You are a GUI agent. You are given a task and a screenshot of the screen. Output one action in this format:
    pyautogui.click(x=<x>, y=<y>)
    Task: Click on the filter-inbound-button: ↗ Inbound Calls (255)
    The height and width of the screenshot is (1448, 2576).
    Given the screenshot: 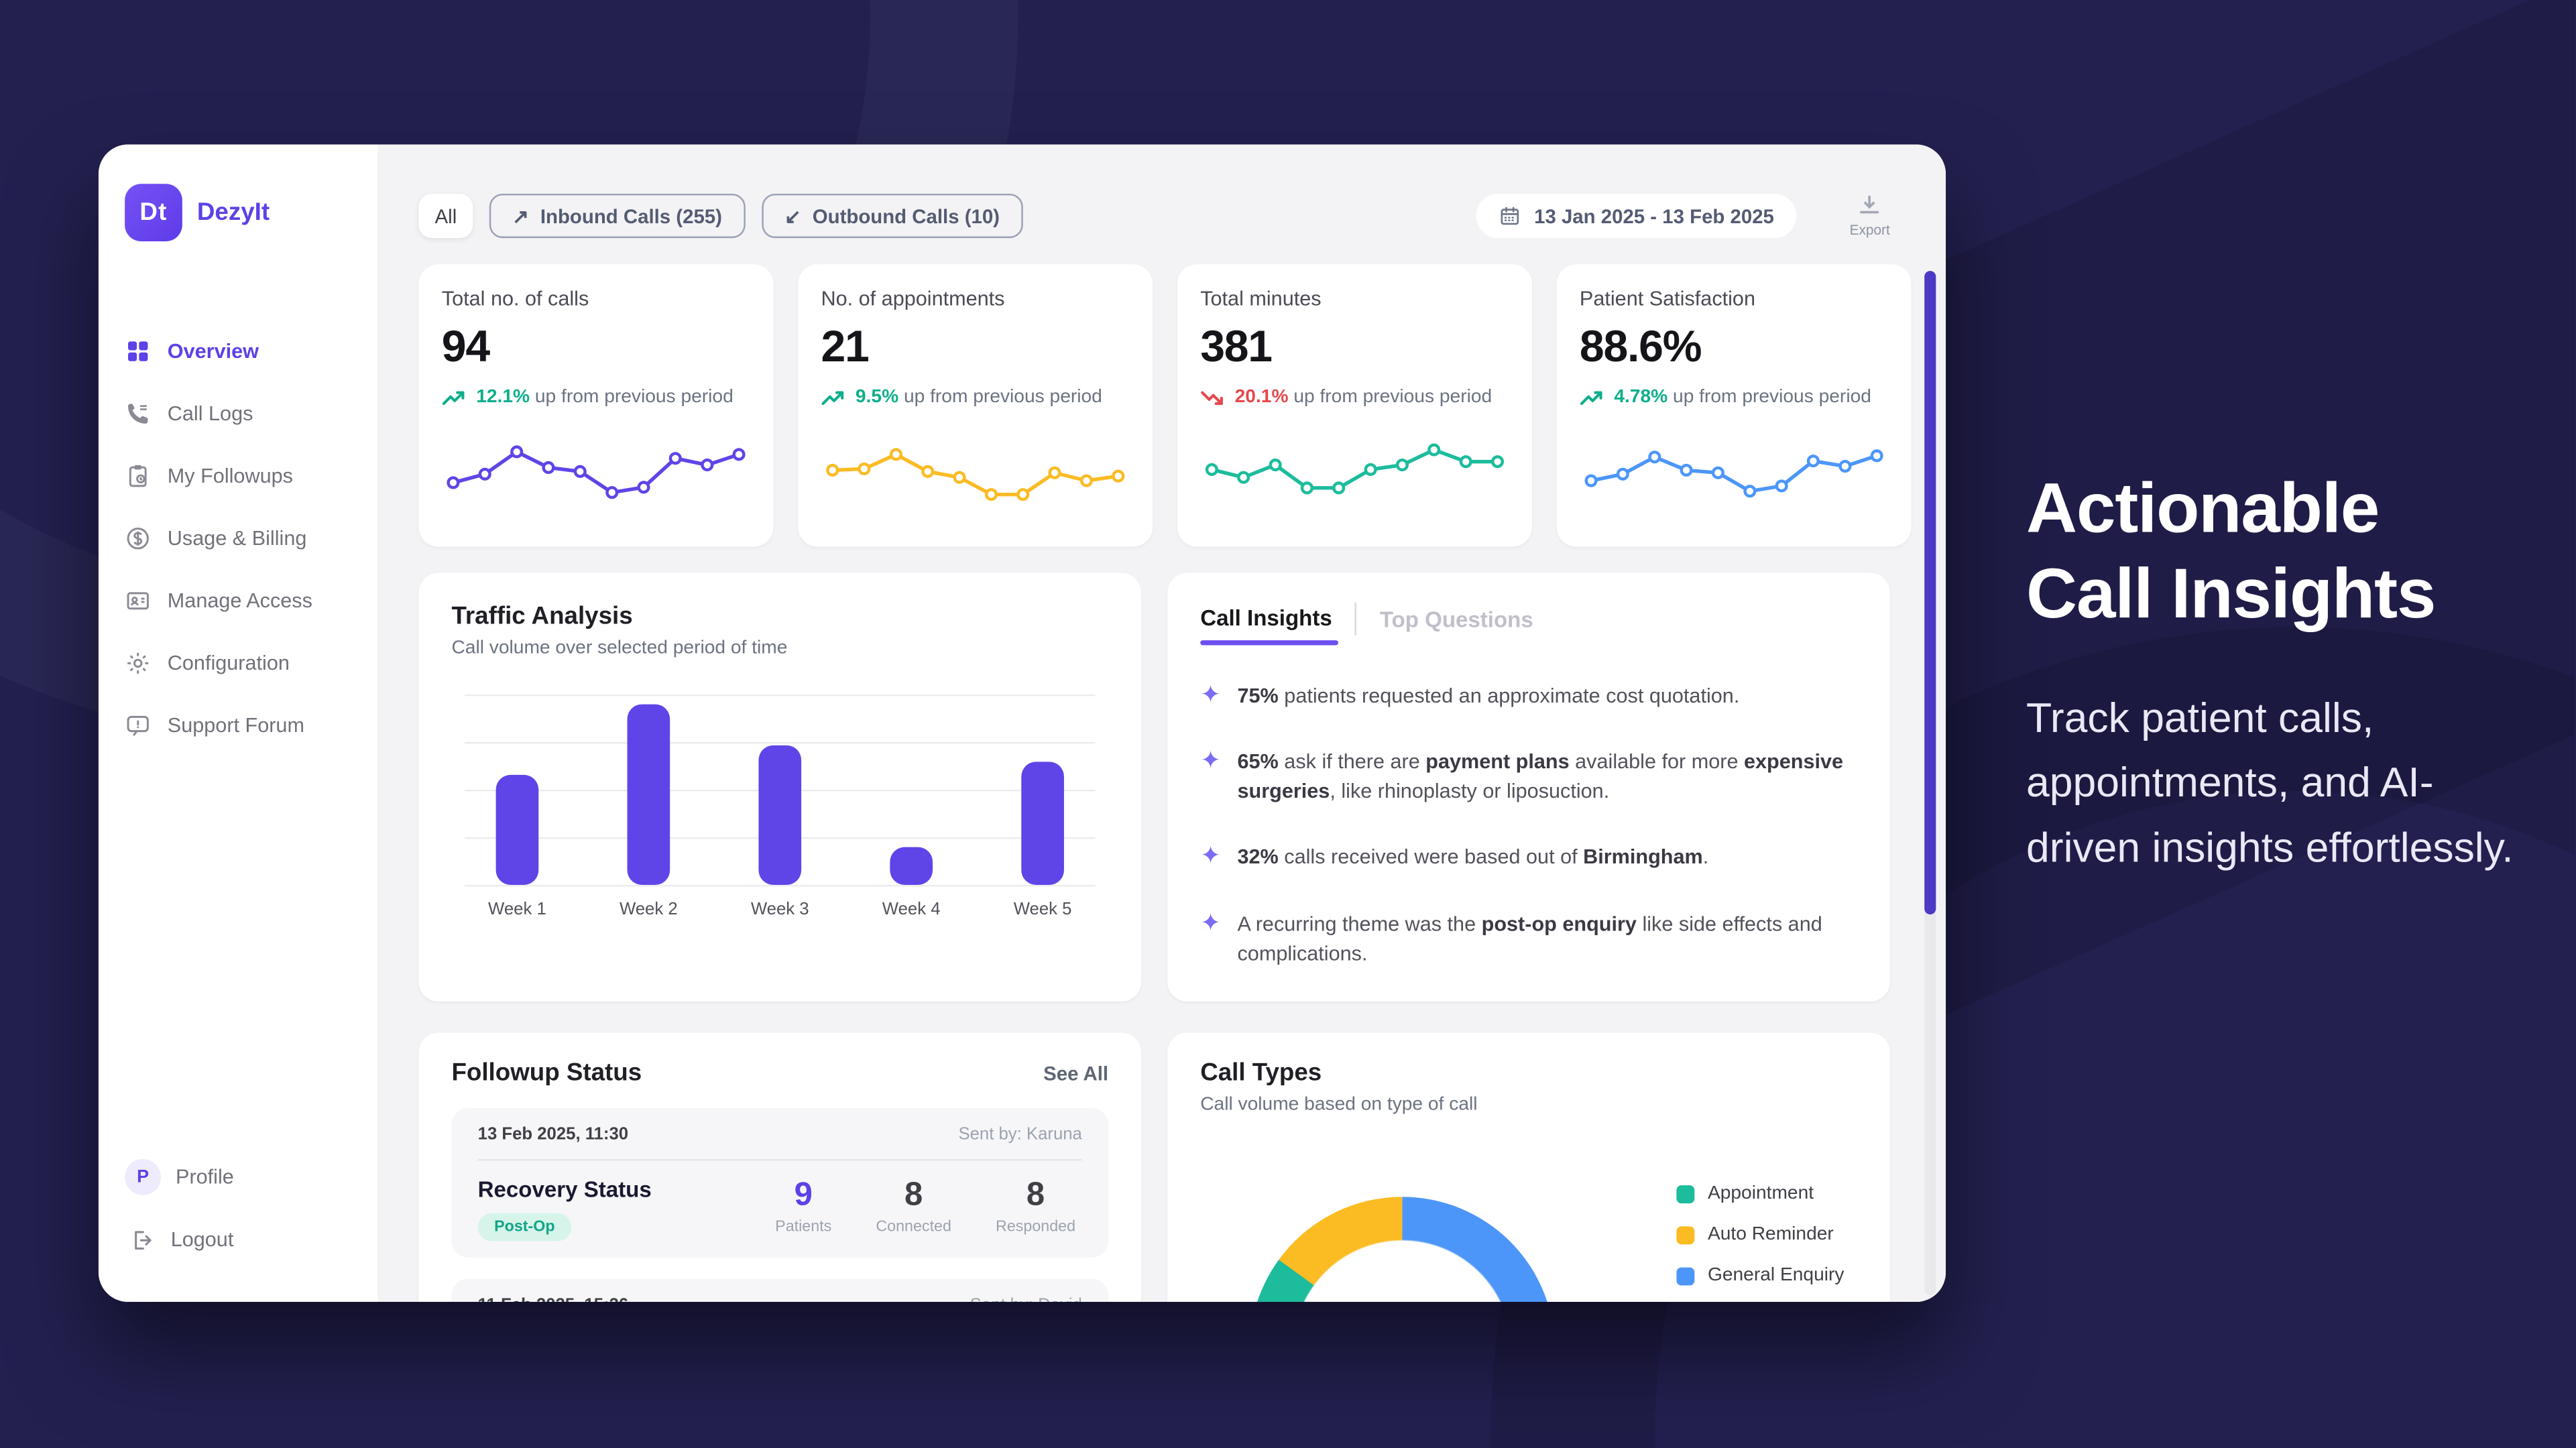 What is the action you would take?
    pyautogui.click(x=617, y=216)
    